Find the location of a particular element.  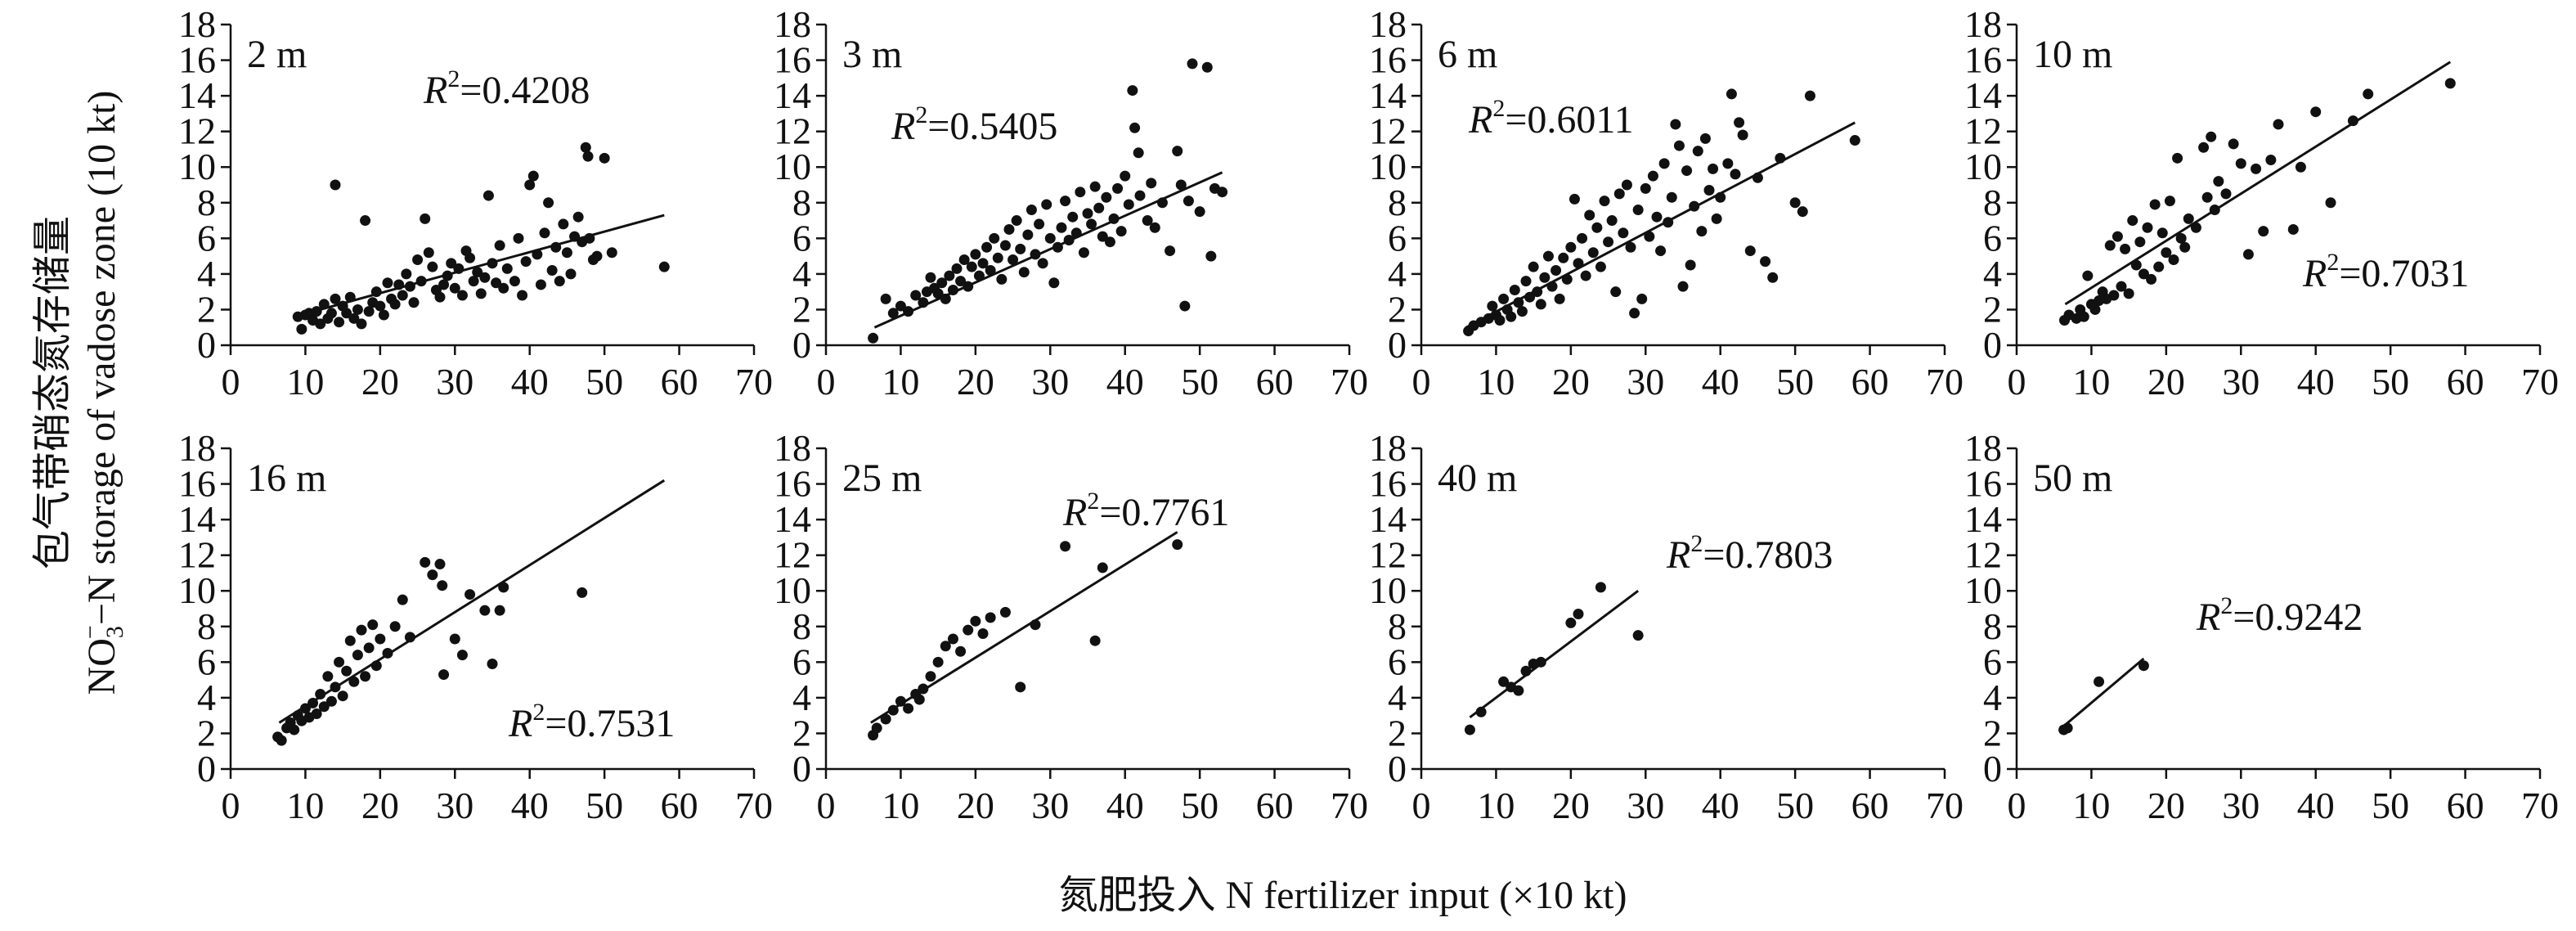

x-tick-label: 60 is located at coordinates (2466, 382).